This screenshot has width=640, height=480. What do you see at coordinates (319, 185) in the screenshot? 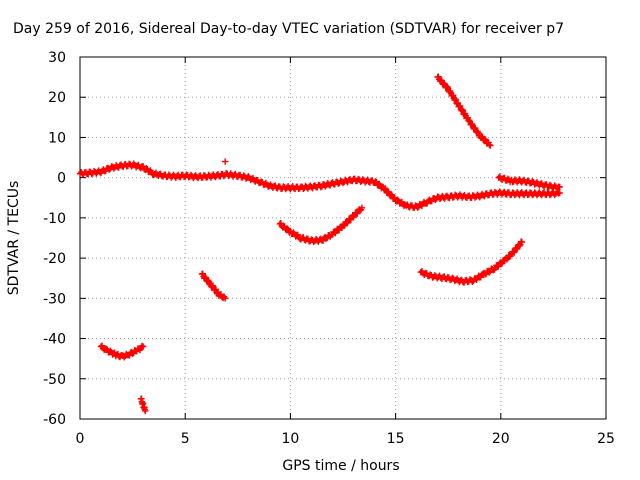
I see `series-arc-main` at bounding box center [319, 185].